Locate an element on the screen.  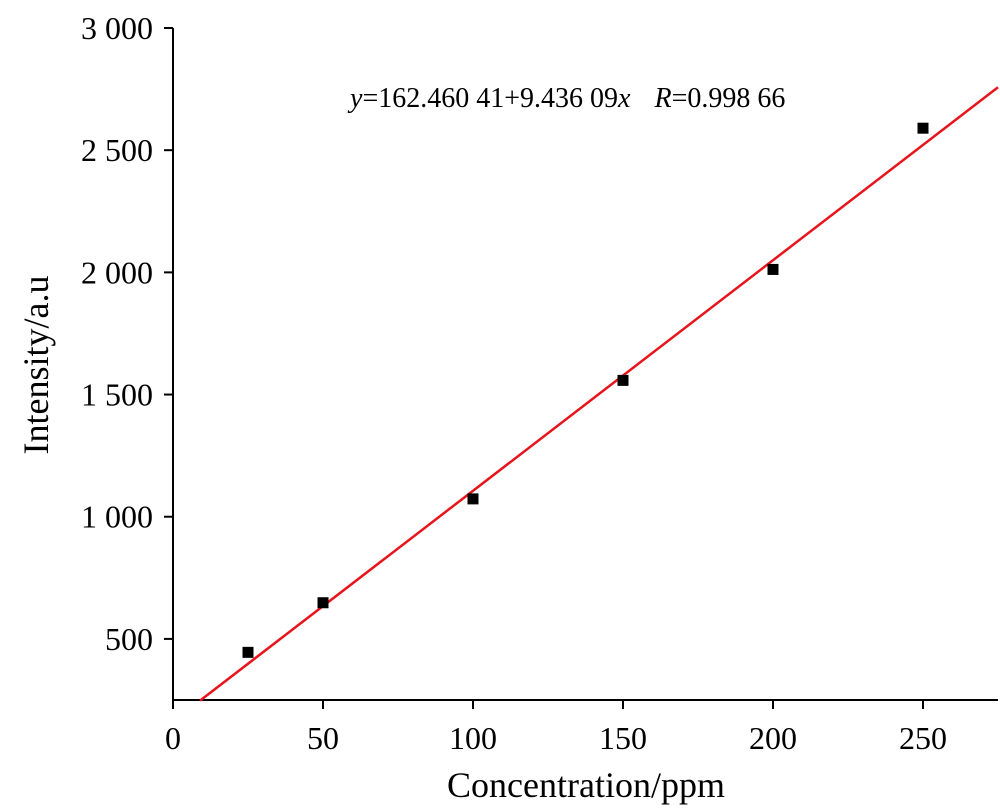
equation-body: =162.460 41+9.436 09 is located at coordinates (490, 98).